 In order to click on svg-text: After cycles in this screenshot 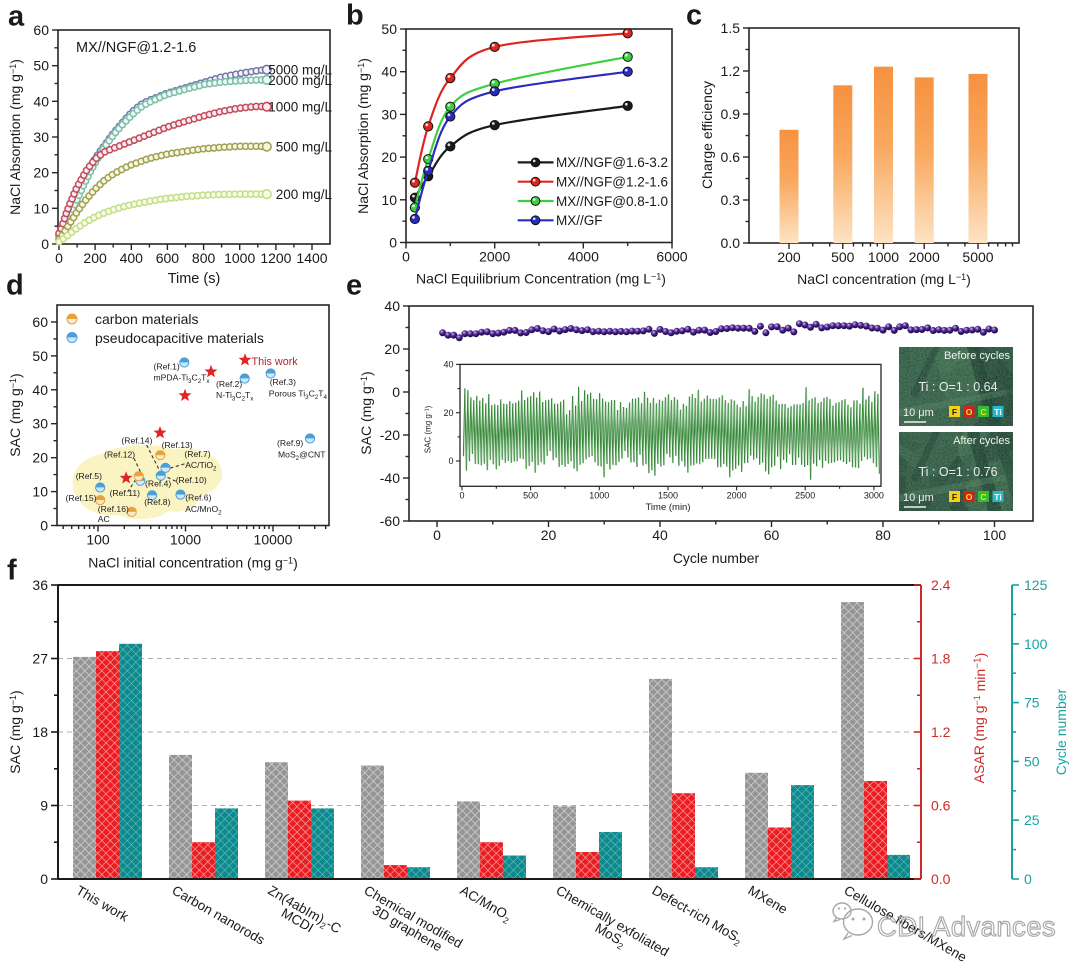, I will do `click(981, 441)`.